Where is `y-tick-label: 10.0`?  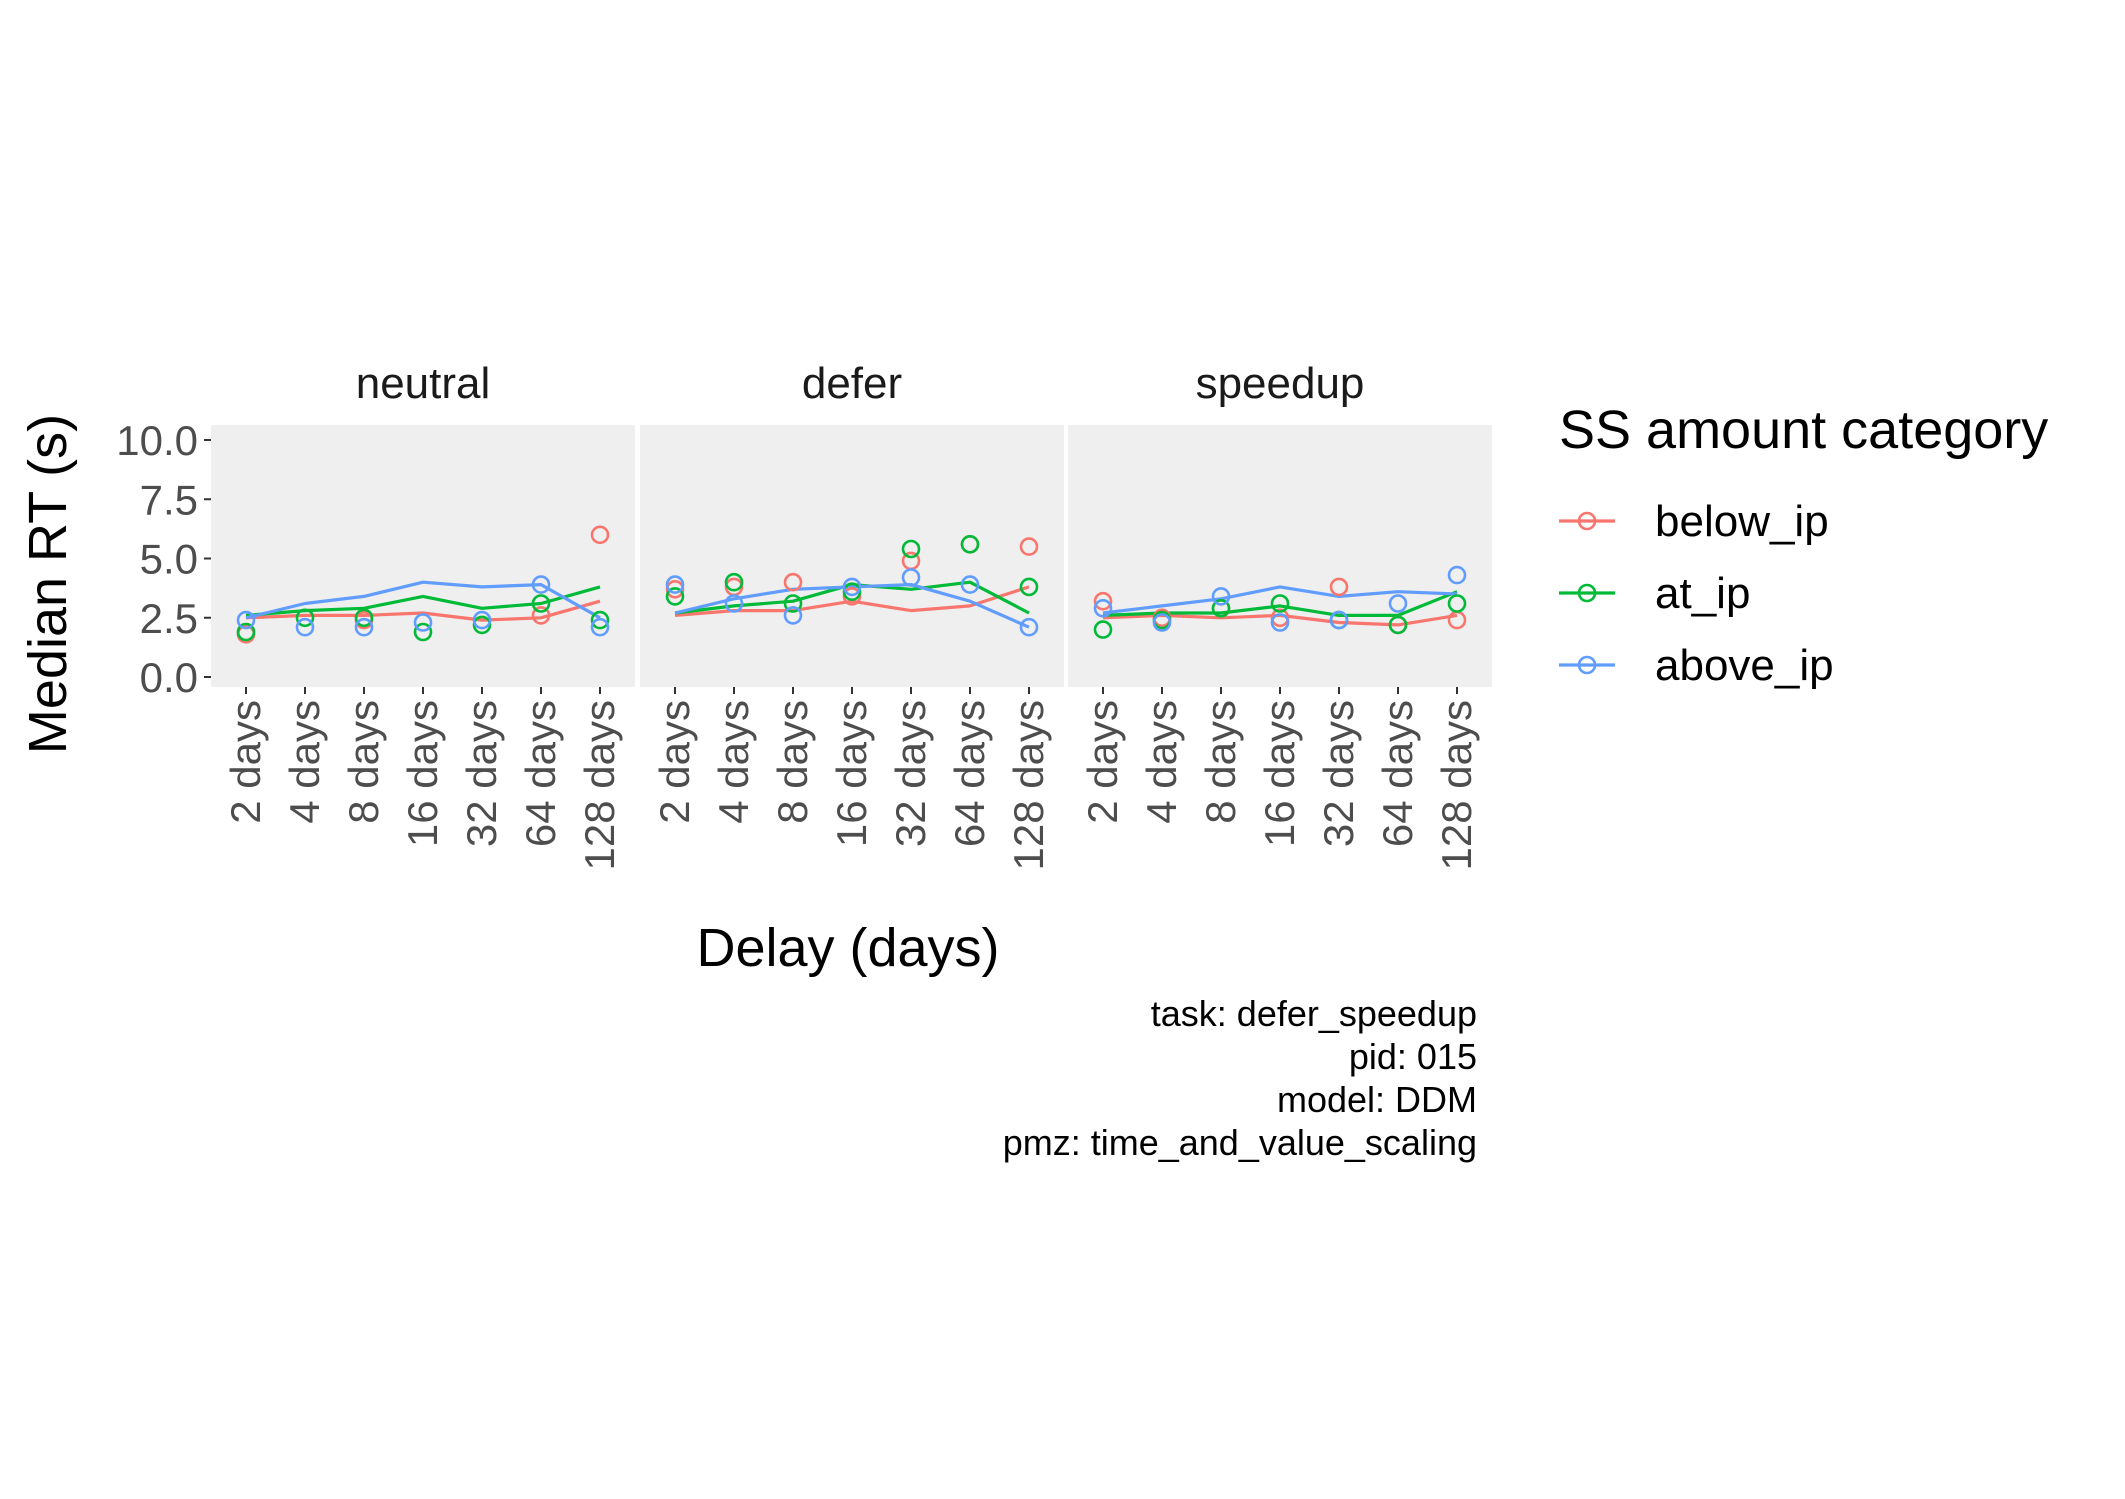 y-tick-label: 10.0 is located at coordinates (157, 440).